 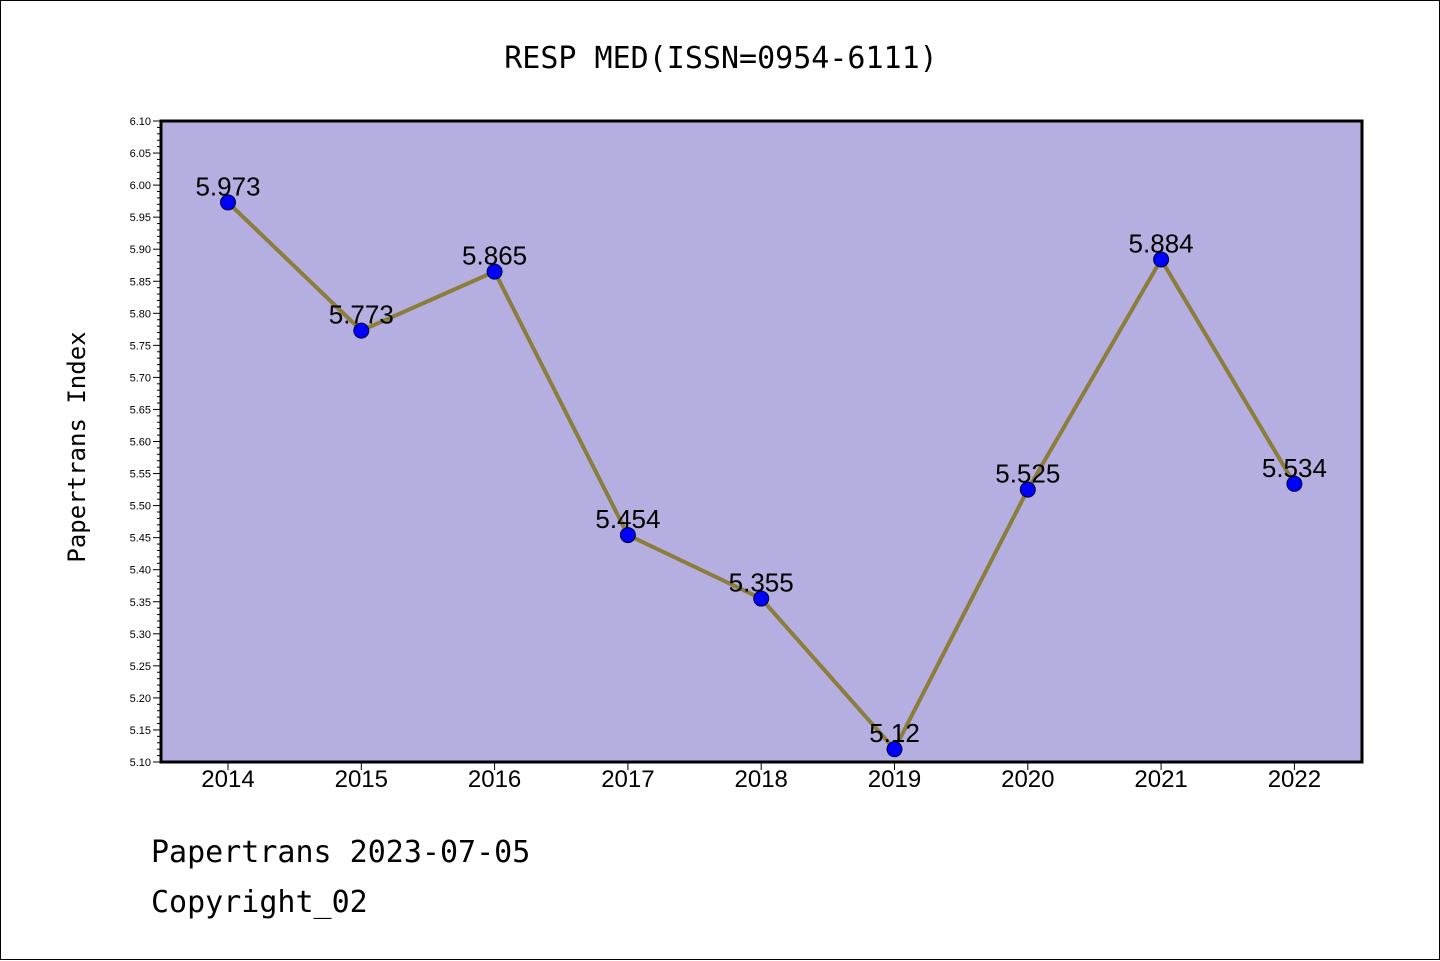 I want to click on x-axis-ticks: 2014 2015 2016 2017 2018 2019 2020 2021 2022, so click(x=761, y=777).